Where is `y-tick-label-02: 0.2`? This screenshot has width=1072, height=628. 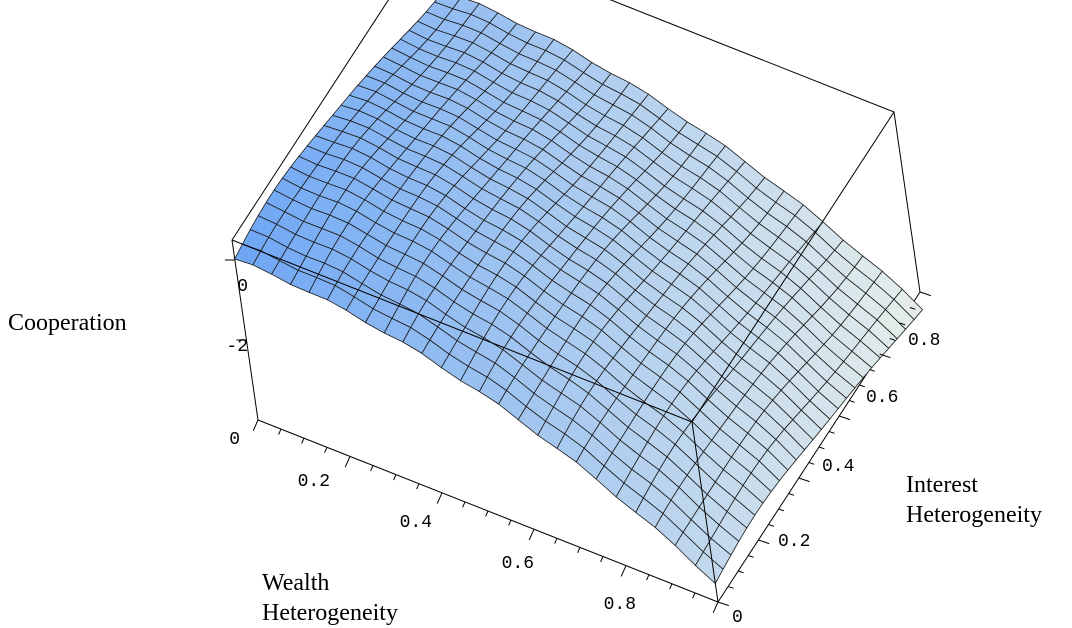 y-tick-label-02: 0.2 is located at coordinates (794, 542).